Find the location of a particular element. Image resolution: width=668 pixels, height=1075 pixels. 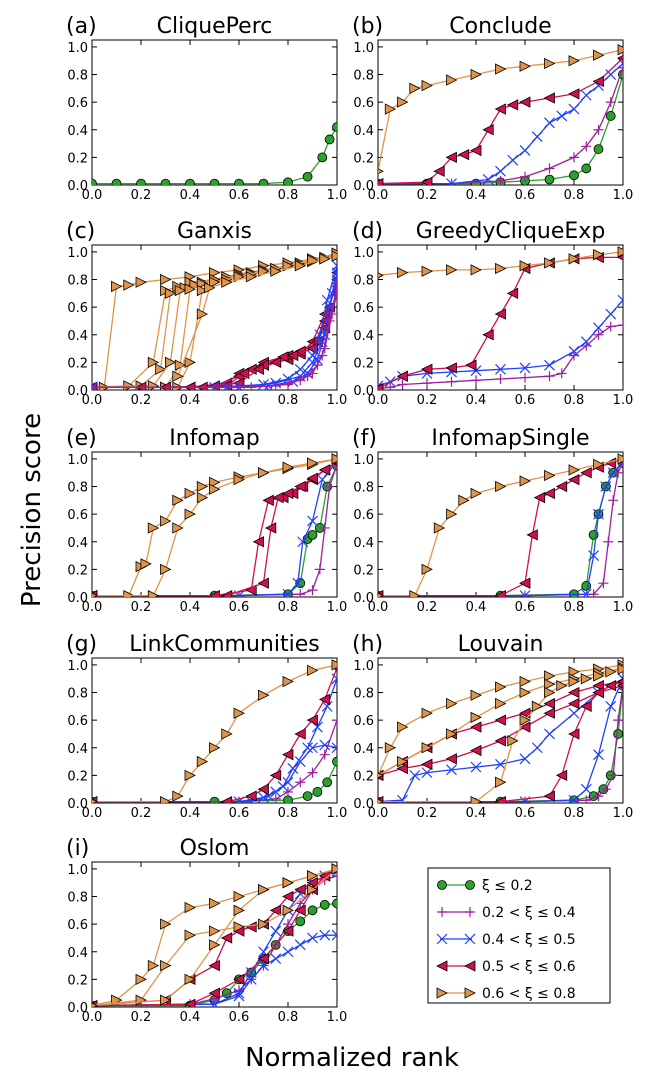

series-group is located at coordinates (214, 935).